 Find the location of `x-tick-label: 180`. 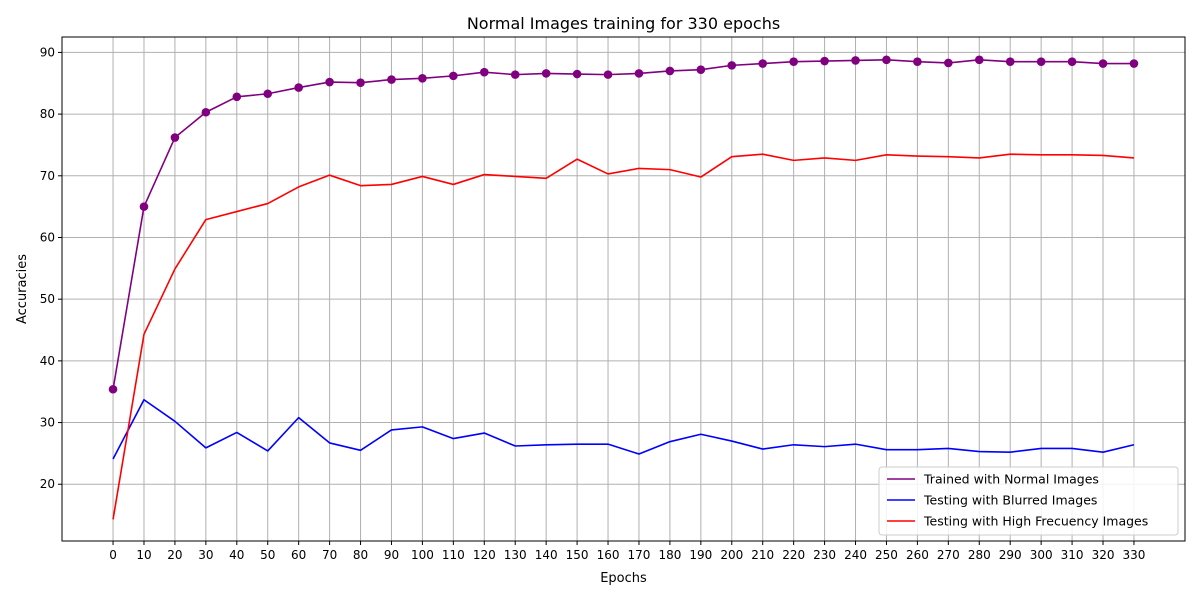

x-tick-label: 180 is located at coordinates (669, 555).